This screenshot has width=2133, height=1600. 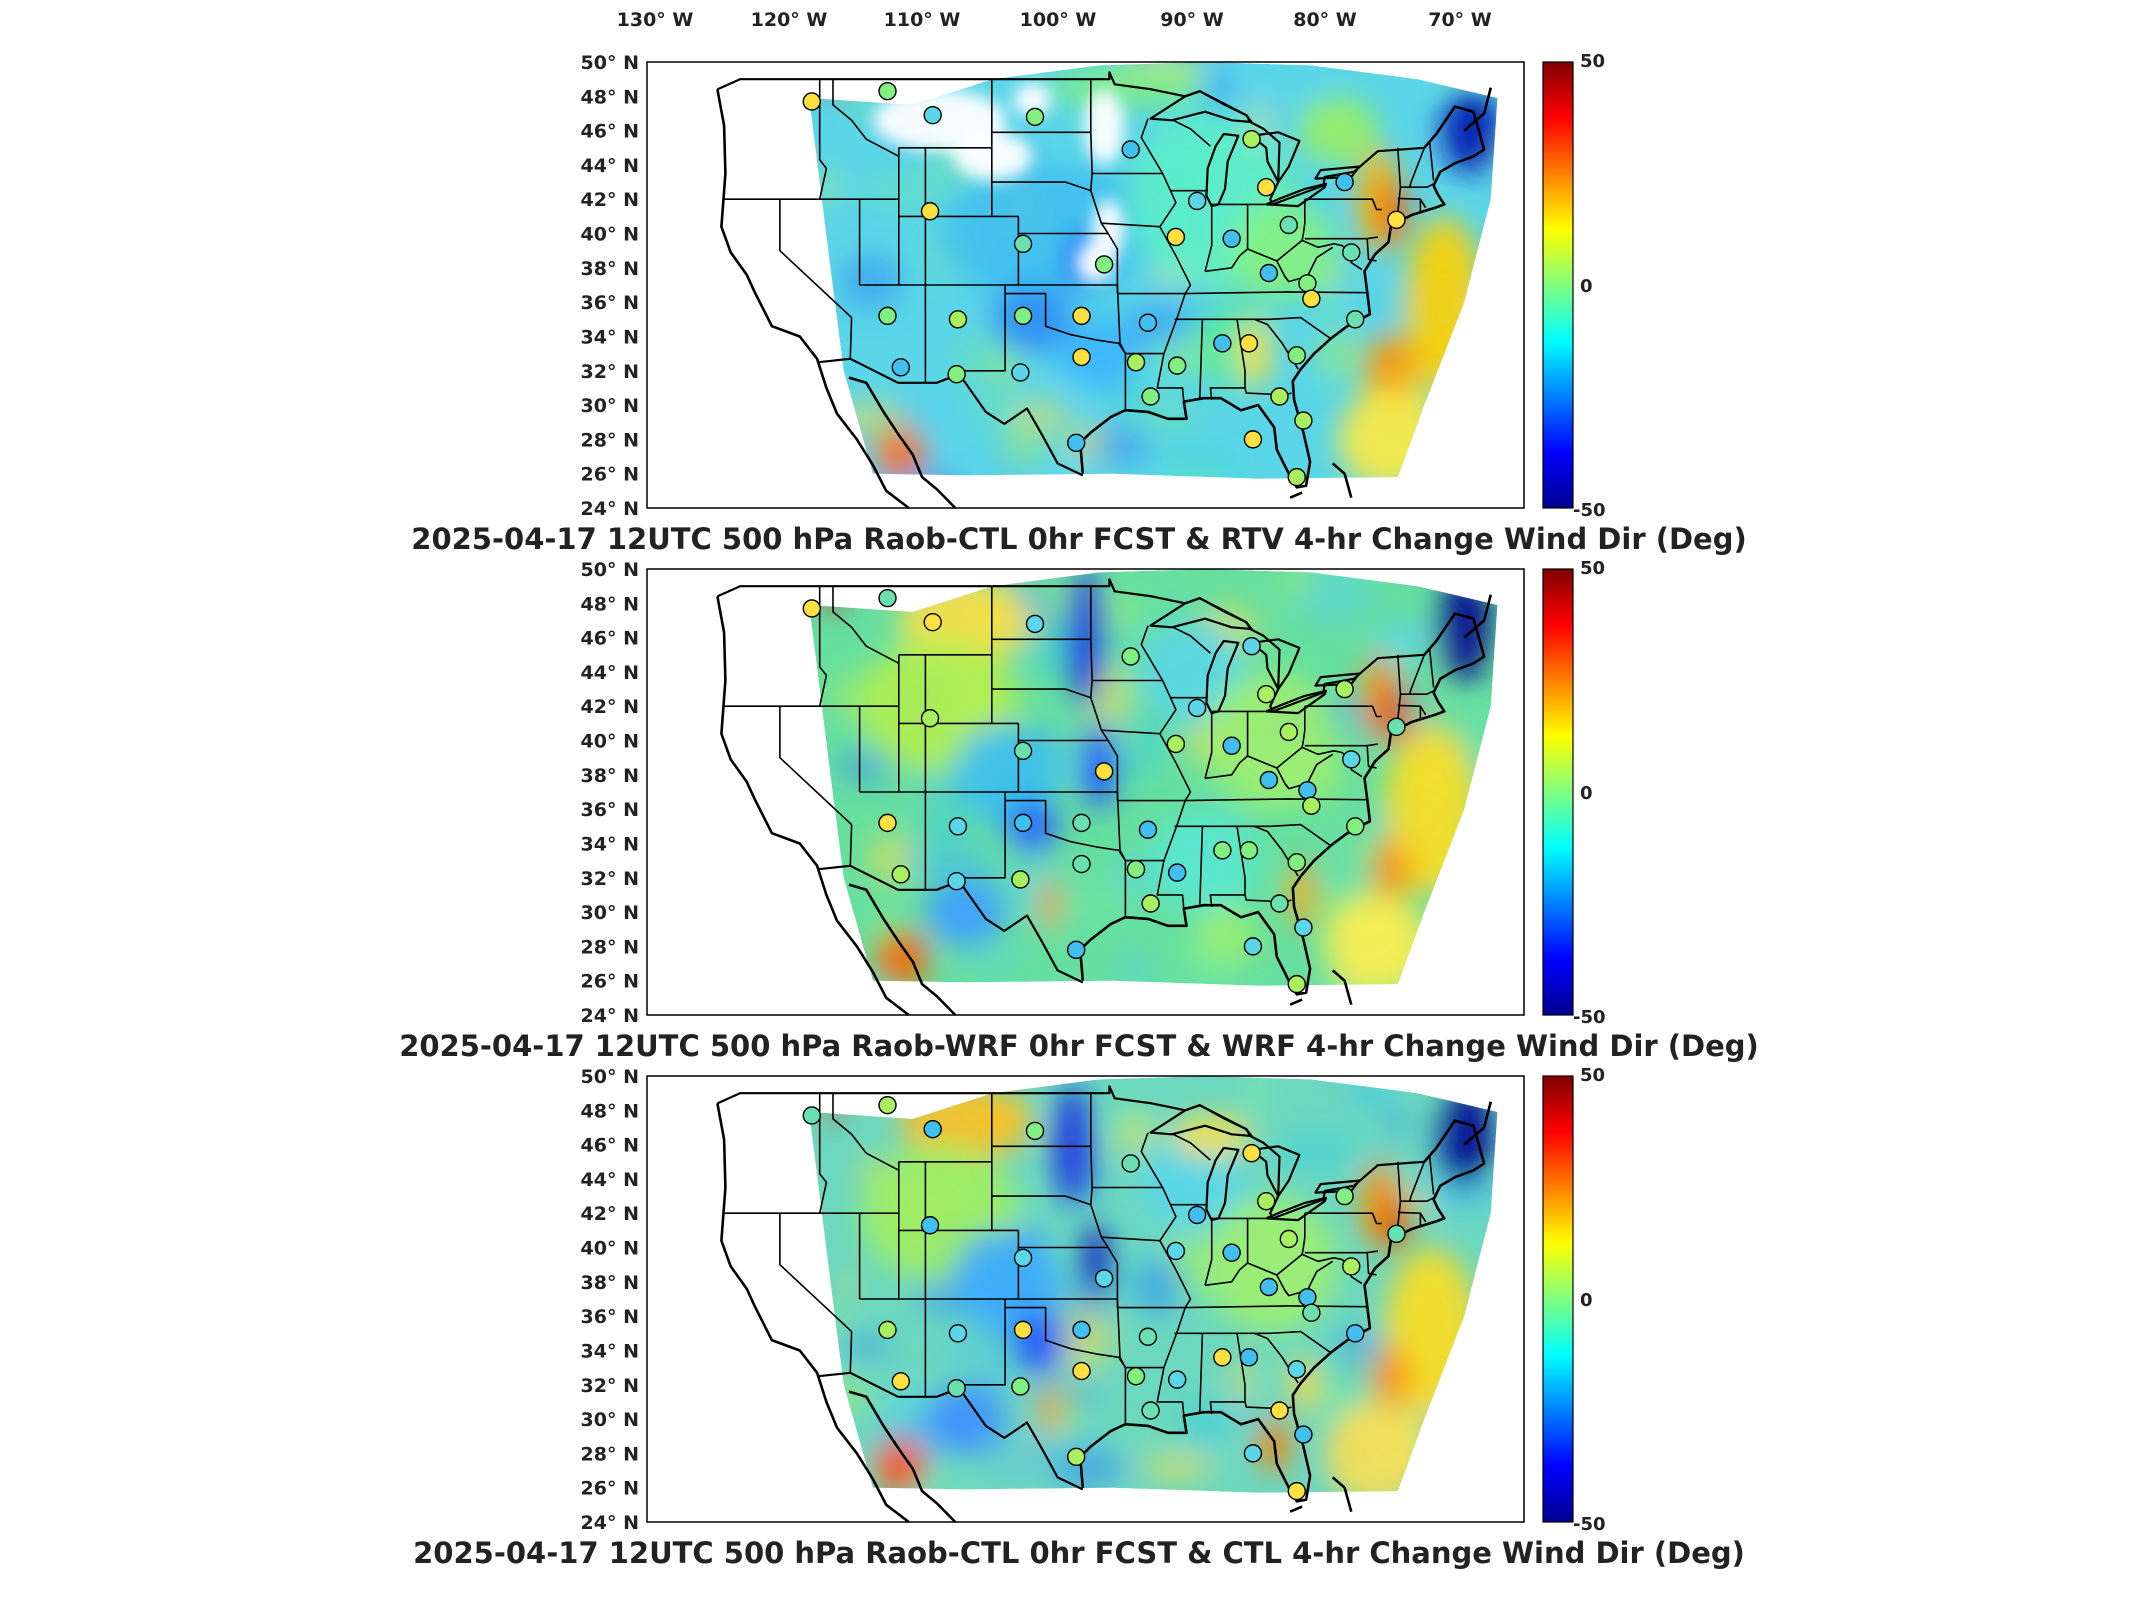 What do you see at coordinates (1058, 20) in the screenshot?
I see `lon-label: 100° W` at bounding box center [1058, 20].